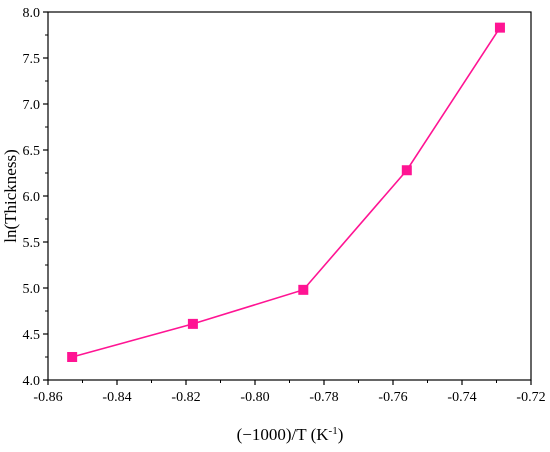 The image size is (550, 452). I want to click on x-axis-title-tail: ), so click(341, 434).